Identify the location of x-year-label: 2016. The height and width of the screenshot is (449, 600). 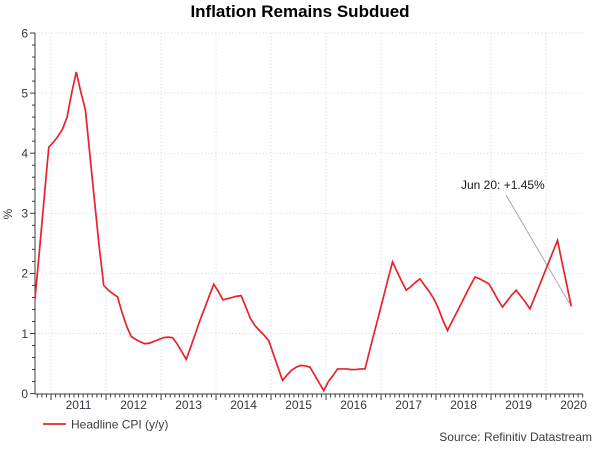
(353, 405).